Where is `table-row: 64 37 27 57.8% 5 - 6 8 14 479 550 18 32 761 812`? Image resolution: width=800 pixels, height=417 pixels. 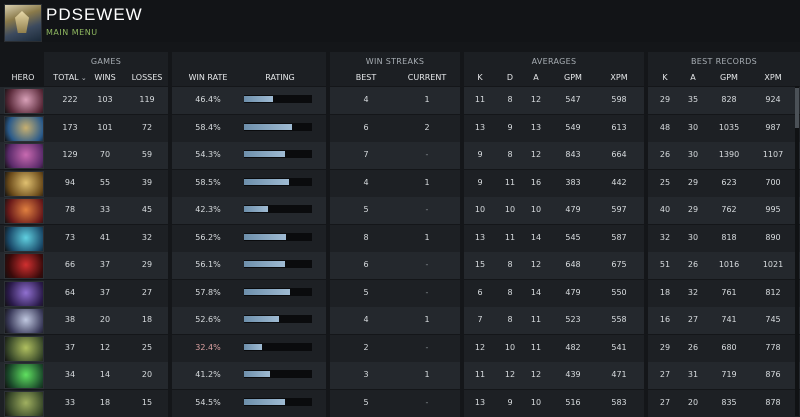 table-row: 64 37 27 57.8% 5 - 6 8 14 479 550 18 32 761 812 is located at coordinates (400, 293).